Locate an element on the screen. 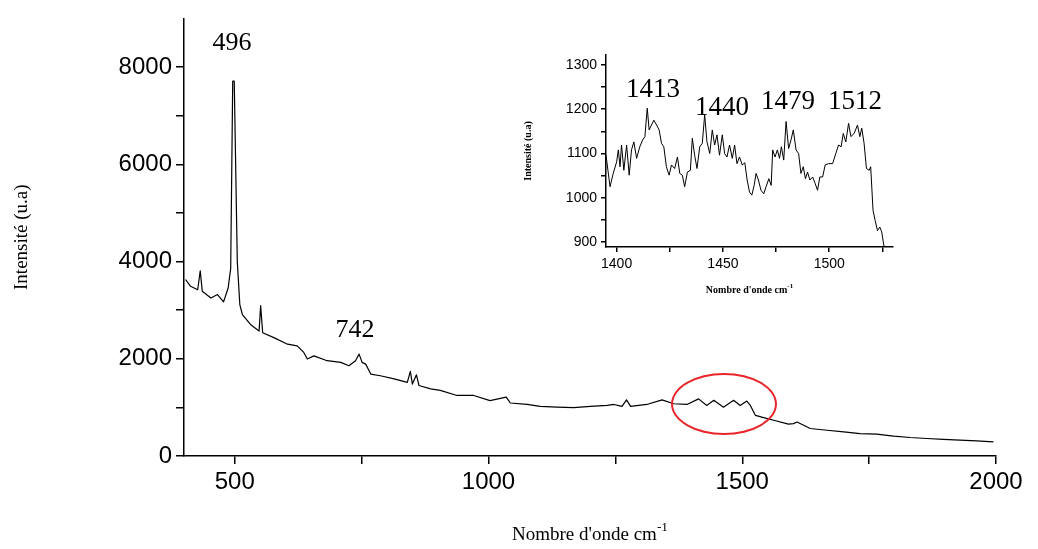 The width and height of the screenshot is (1038, 549). y-tick-label: 1100 is located at coordinates (582, 152).